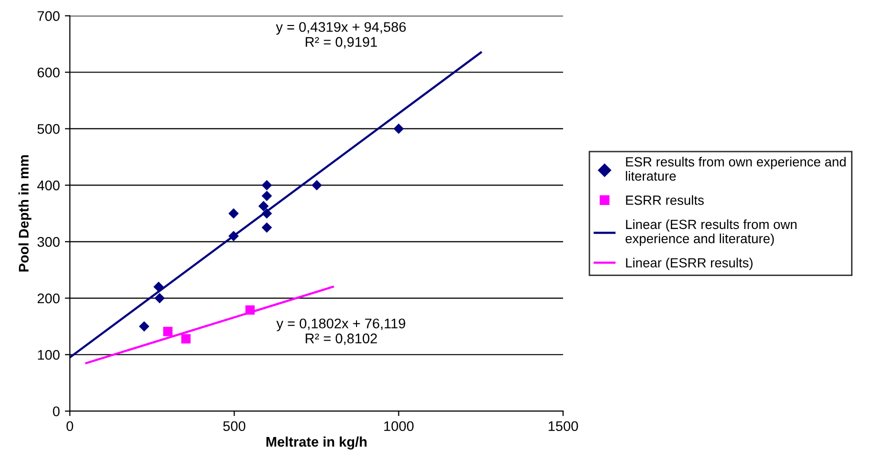 The width and height of the screenshot is (873, 464). What do you see at coordinates (711, 232) in the screenshot?
I see `legend-label: Linear (ESR results from own experience and literature)` at bounding box center [711, 232].